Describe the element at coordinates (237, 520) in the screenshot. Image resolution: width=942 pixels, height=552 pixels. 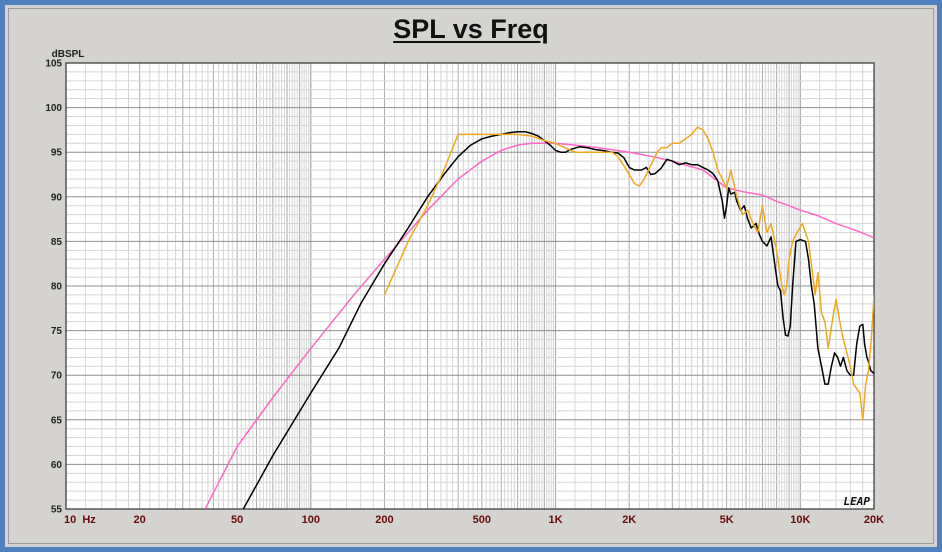
I see `x-tick-label: 50` at that location.